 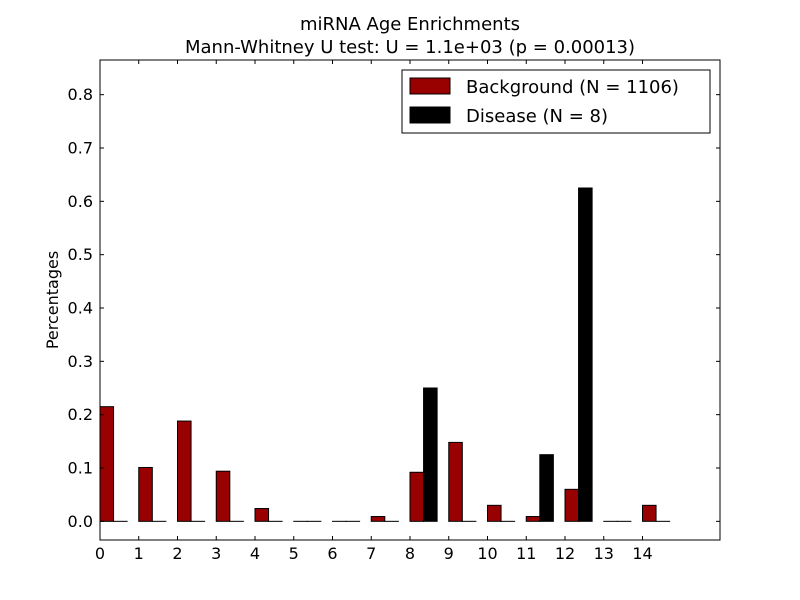 What do you see at coordinates (410, 24) in the screenshot?
I see `chart-title: miRNA Age Enrichments` at bounding box center [410, 24].